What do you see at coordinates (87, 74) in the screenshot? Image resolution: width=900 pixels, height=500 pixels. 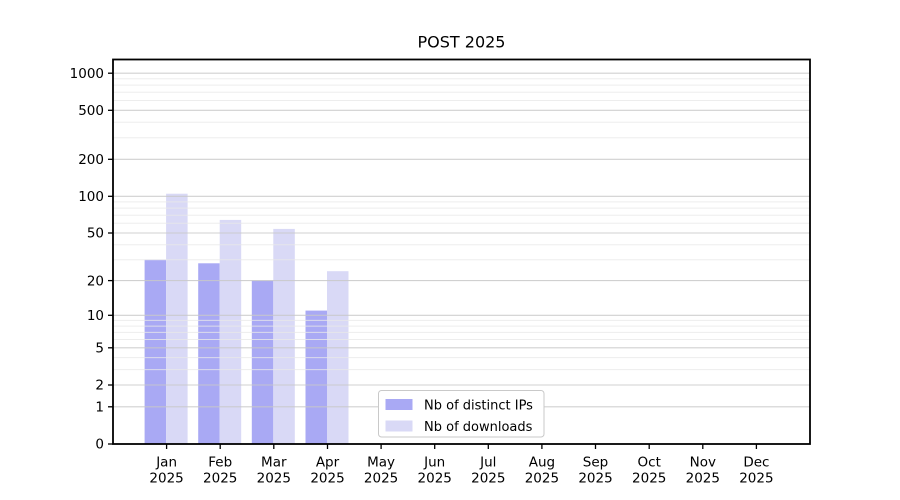 I see `y-tick-label: 1000` at bounding box center [87, 74].